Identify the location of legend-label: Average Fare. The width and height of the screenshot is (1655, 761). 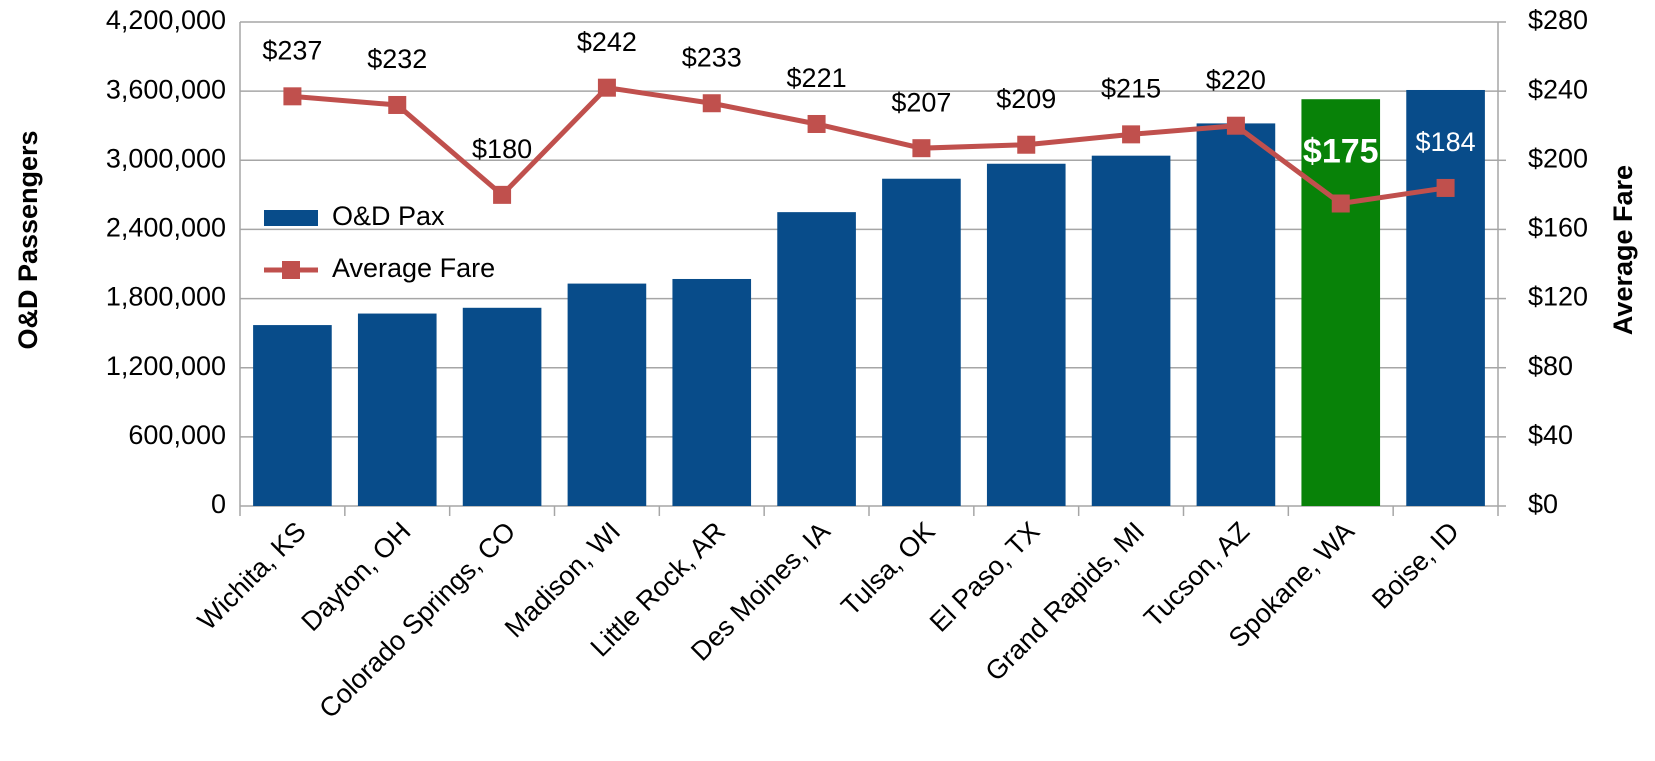
(413, 268).